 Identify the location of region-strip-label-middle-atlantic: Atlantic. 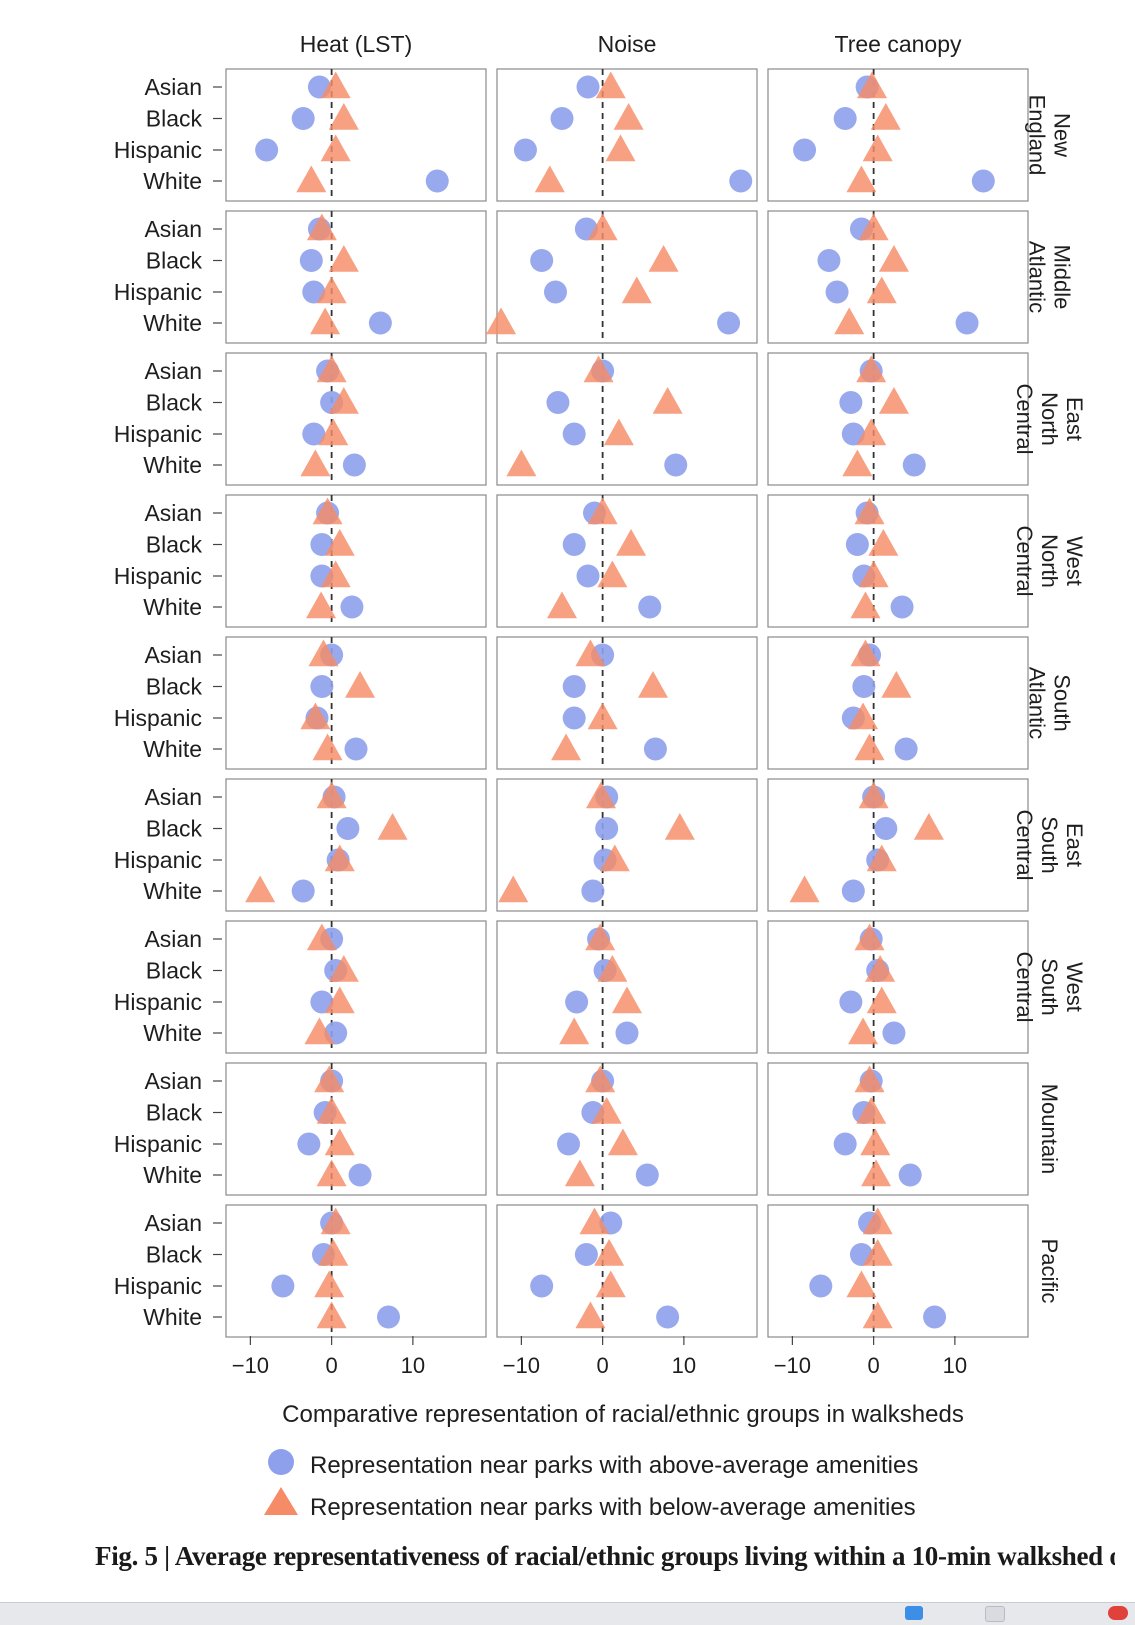
(1037, 277).